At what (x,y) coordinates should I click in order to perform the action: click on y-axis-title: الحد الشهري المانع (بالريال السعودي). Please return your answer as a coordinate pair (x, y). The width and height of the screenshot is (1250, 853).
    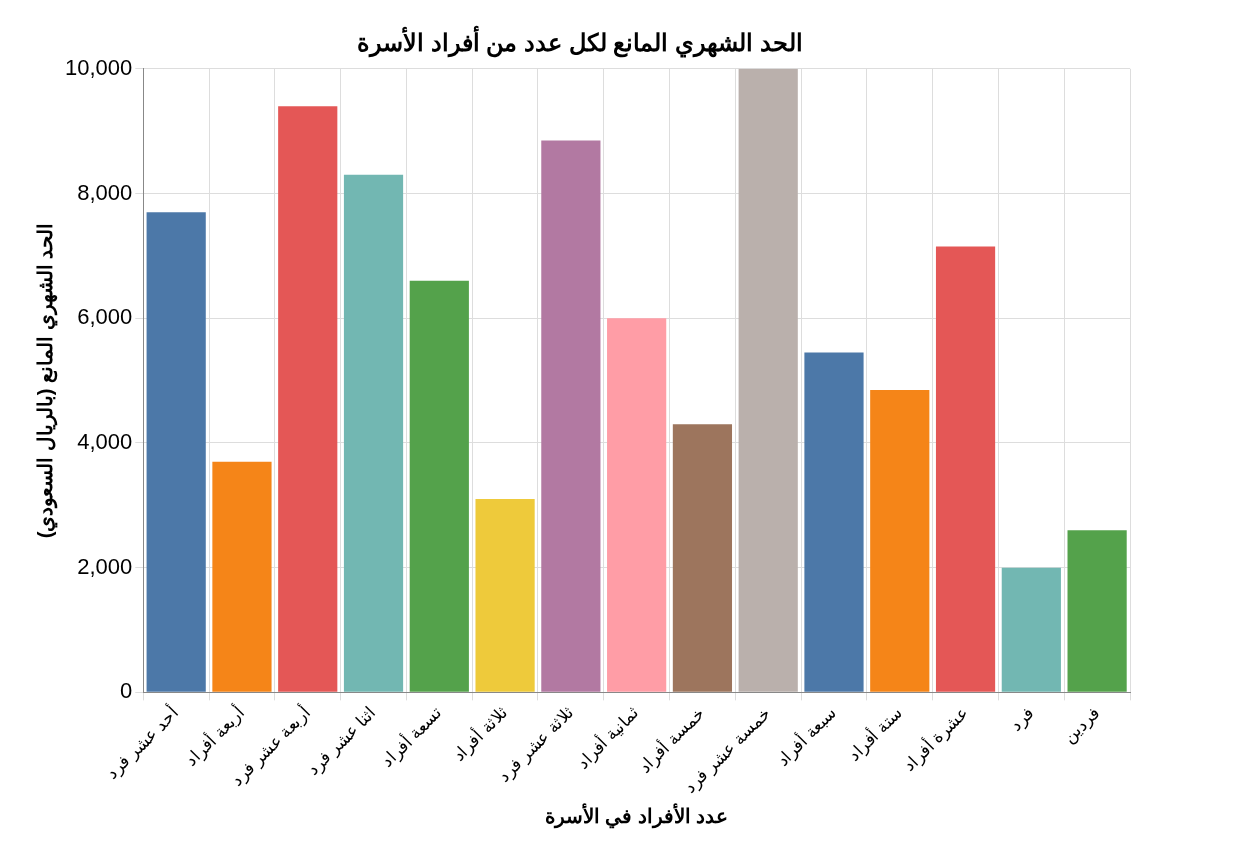
    Looking at the image, I should click on (45, 380).